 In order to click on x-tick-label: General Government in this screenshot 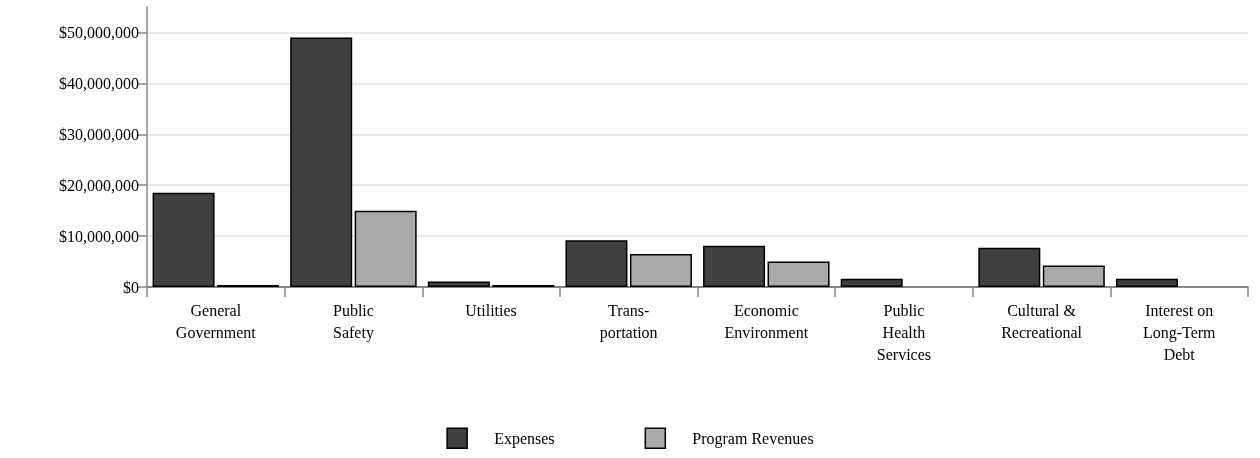, I will do `click(216, 321)`.